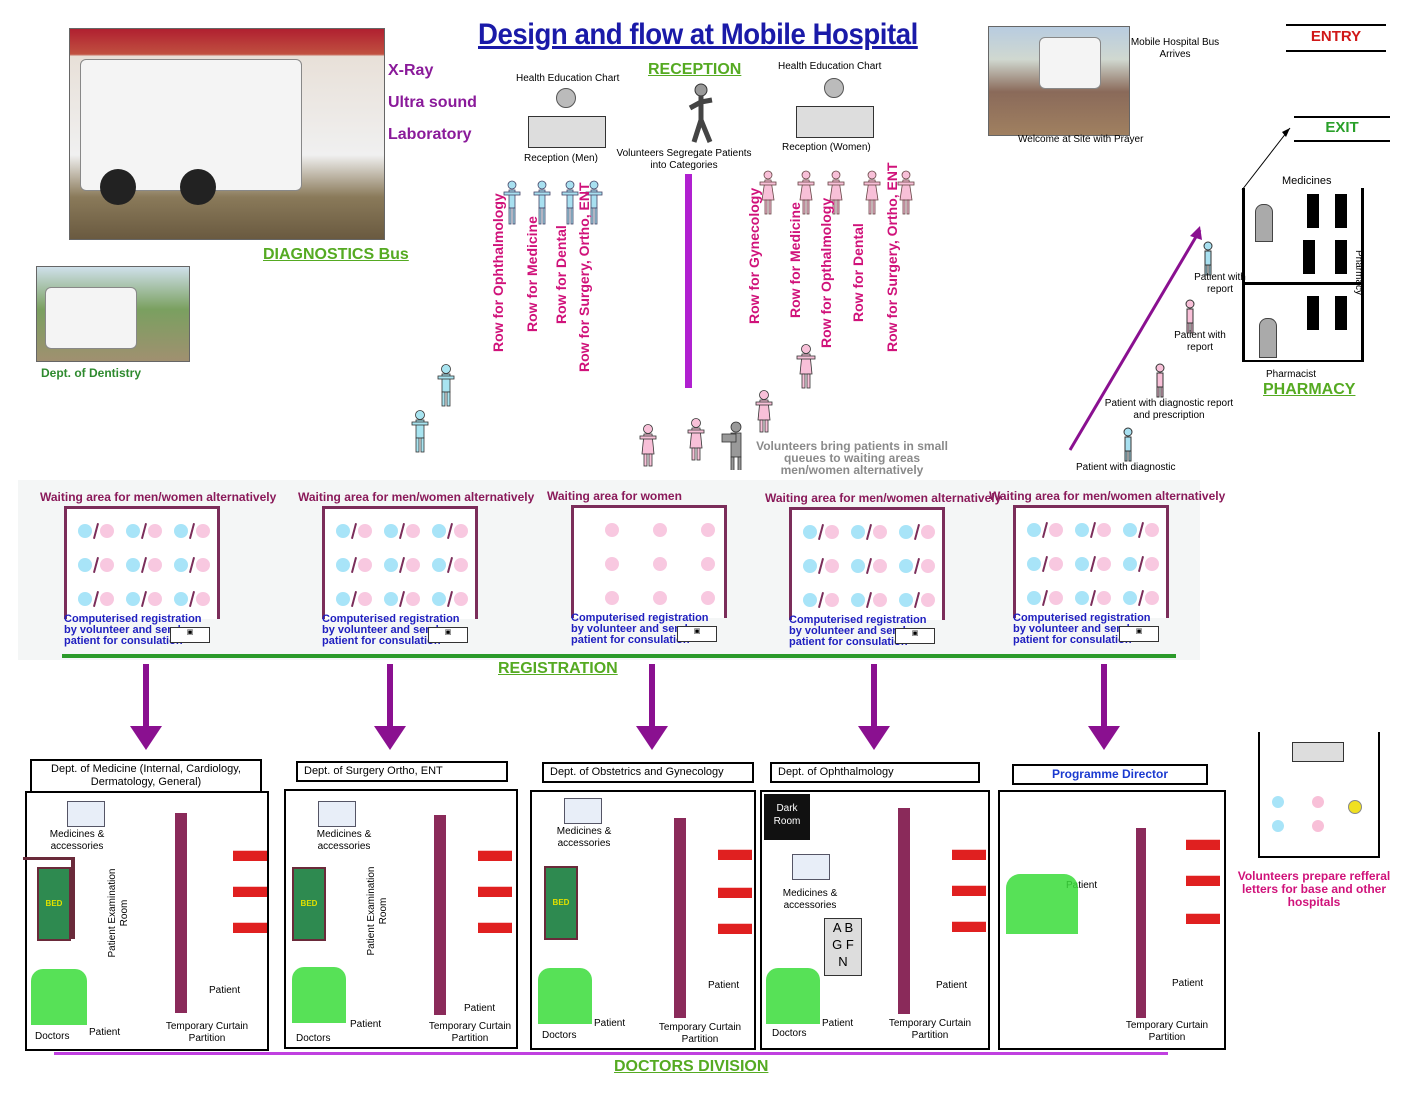 This screenshot has width=1411, height=1096. What do you see at coordinates (1303, 283) in the screenshot?
I see `pharmacy-divider` at bounding box center [1303, 283].